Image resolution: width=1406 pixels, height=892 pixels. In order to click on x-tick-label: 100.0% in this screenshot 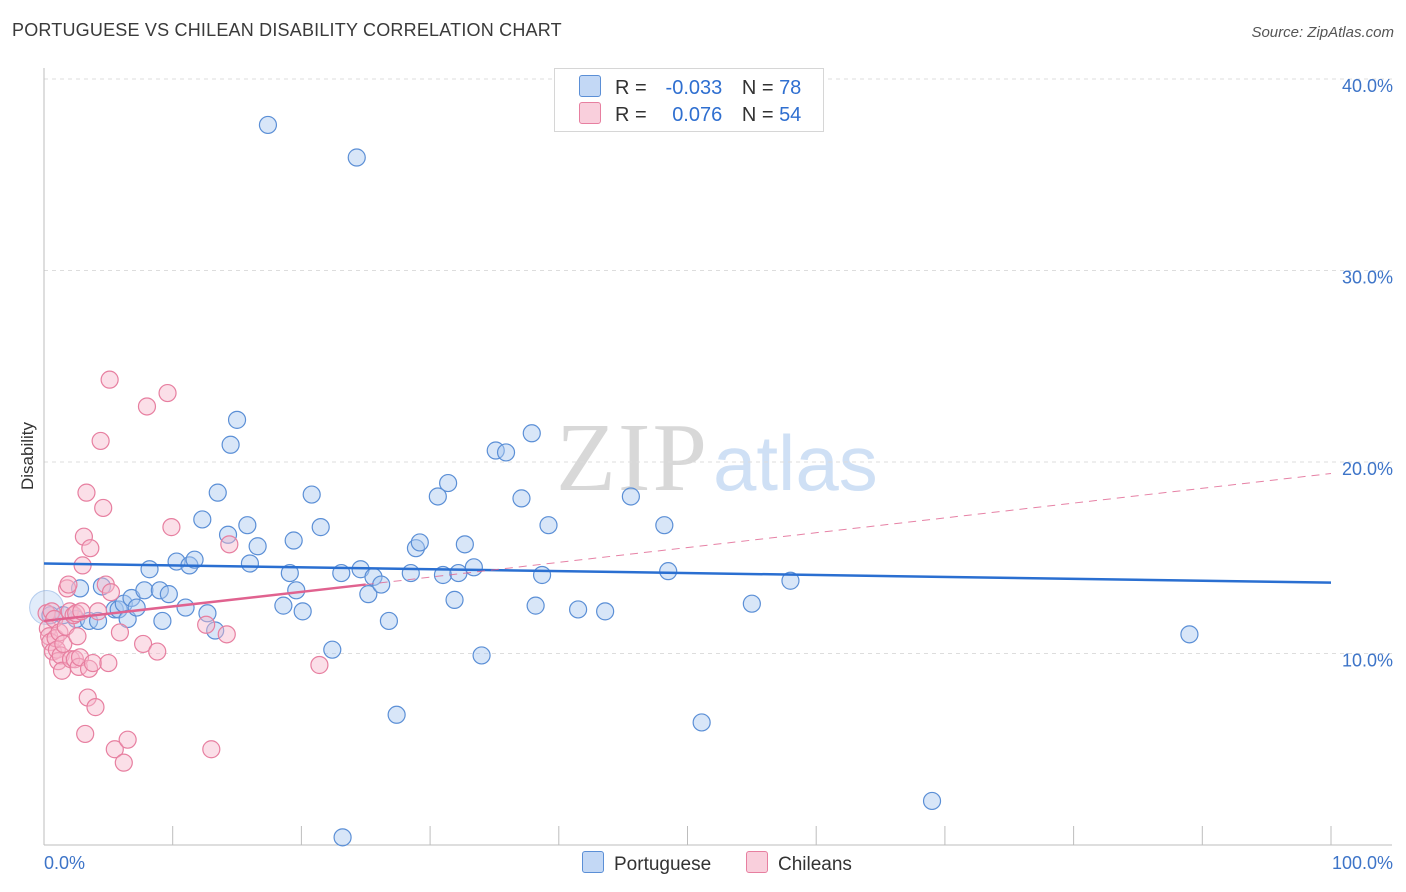, I will do `click(1362, 863)`.